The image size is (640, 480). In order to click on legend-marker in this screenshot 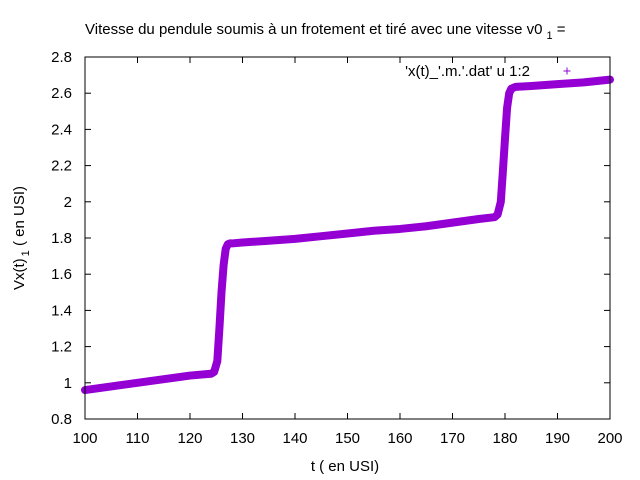, I will do `click(567, 71)`.